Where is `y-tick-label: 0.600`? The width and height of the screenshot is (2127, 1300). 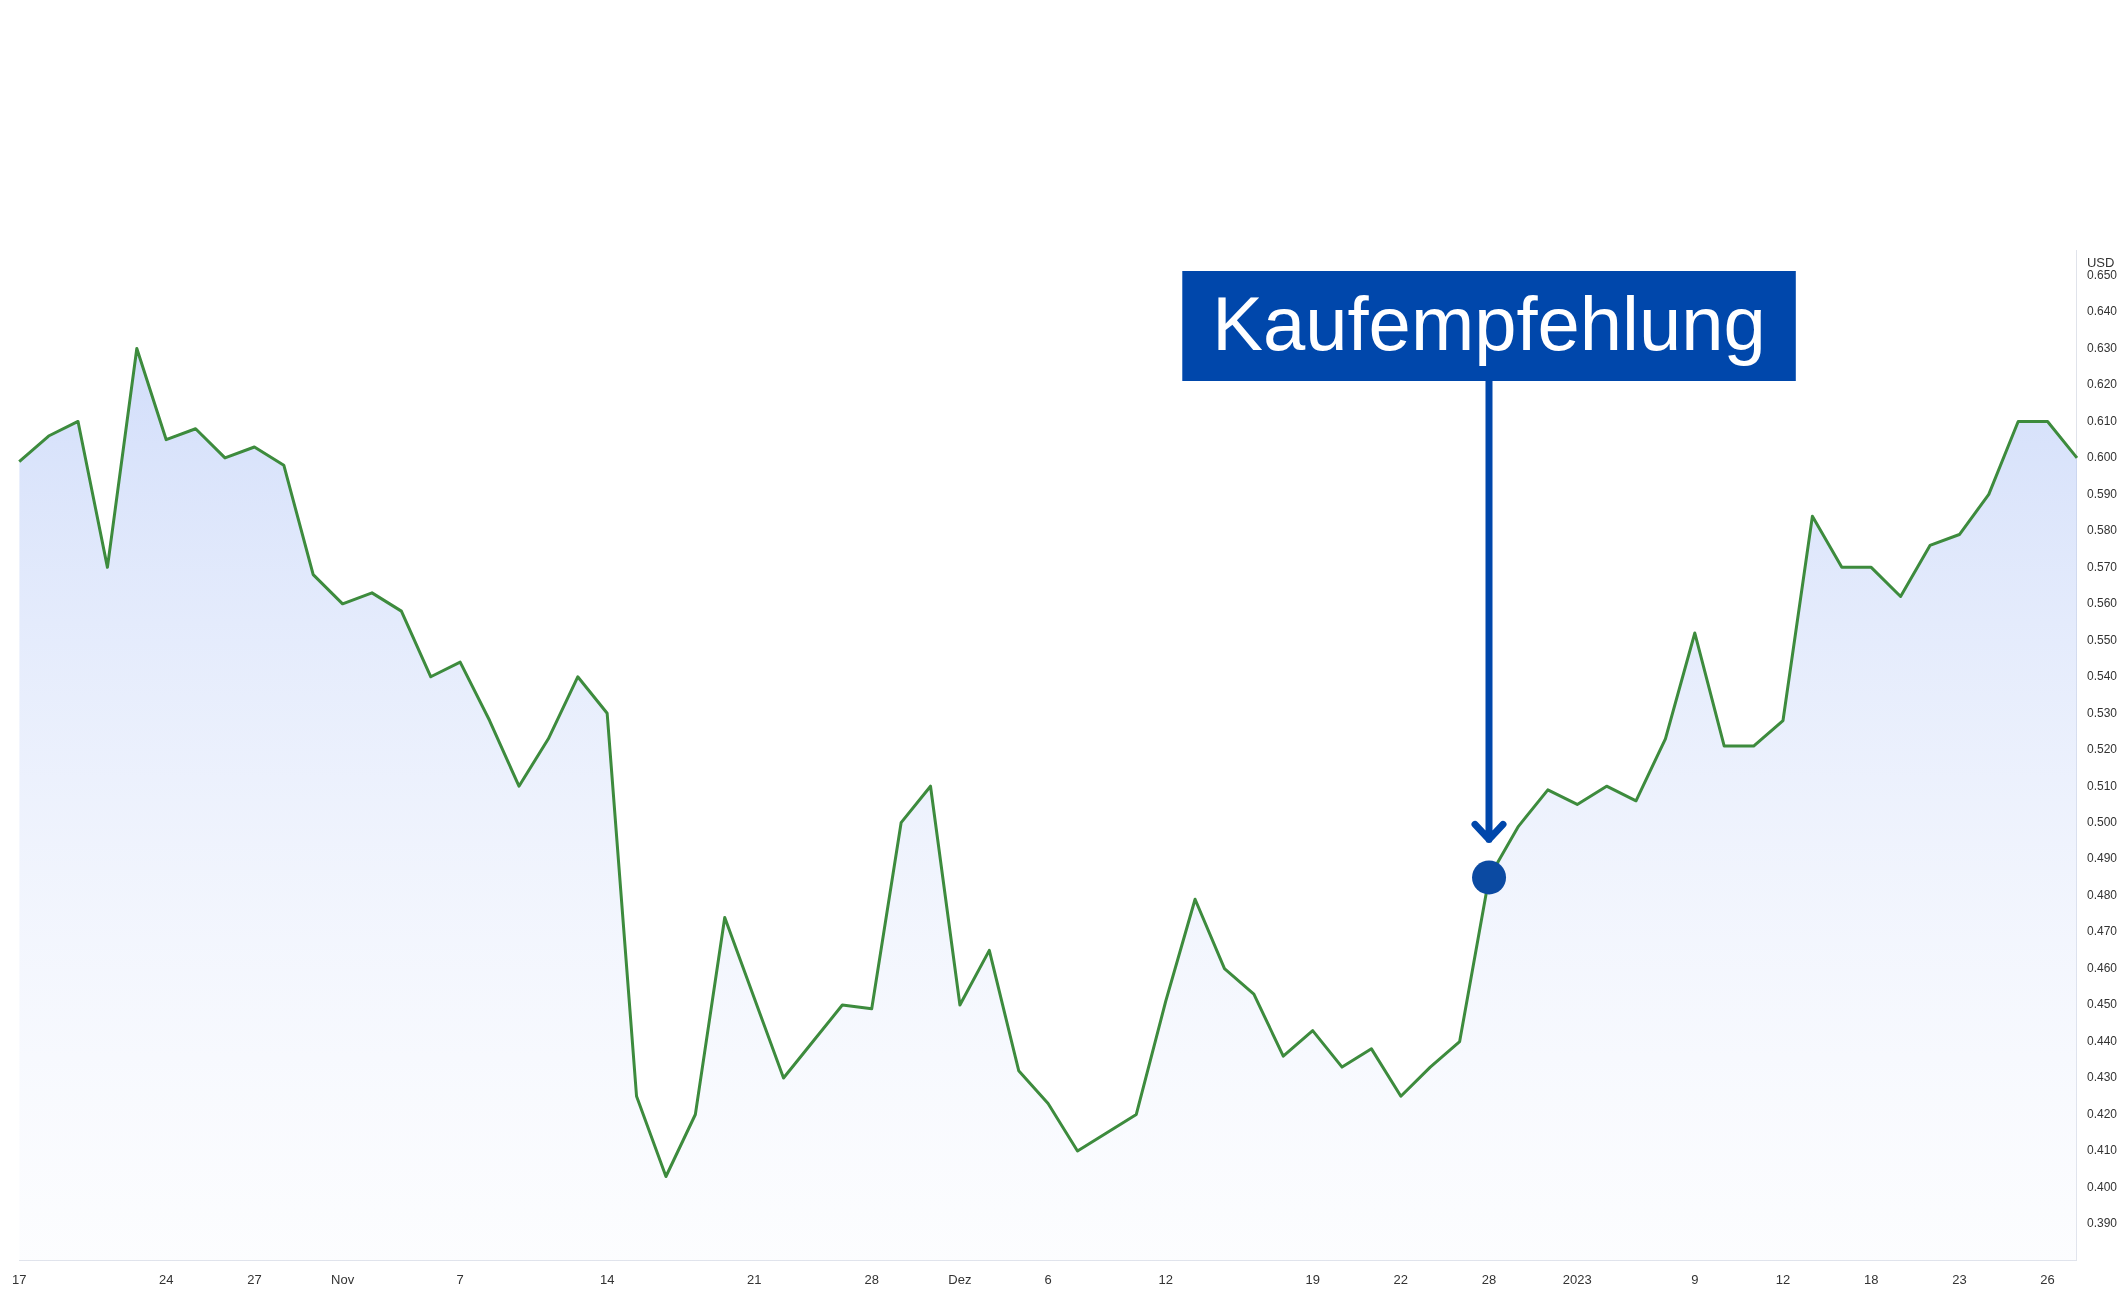 y-tick-label: 0.600 is located at coordinates (2102, 457).